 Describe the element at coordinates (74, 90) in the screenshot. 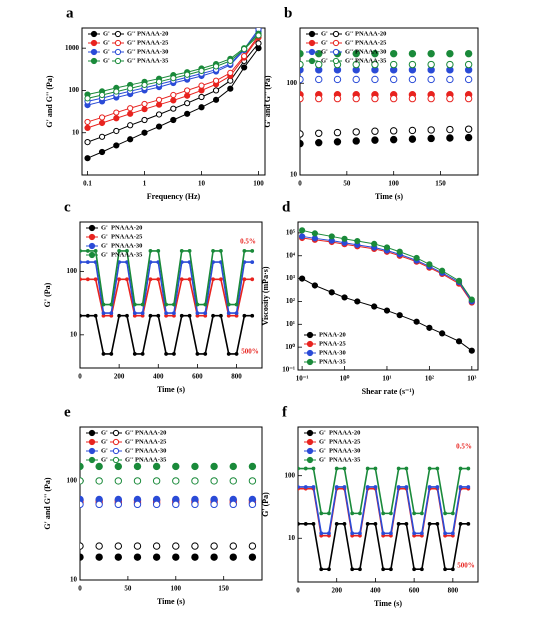

I see `y-tick-label: 100` at that location.